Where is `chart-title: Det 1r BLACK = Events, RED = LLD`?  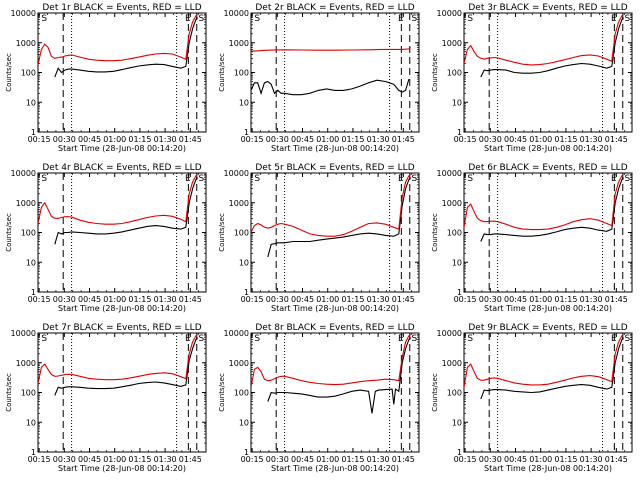 chart-title: Det 1r BLACK = Events, RED = LLD is located at coordinates (121, 8).